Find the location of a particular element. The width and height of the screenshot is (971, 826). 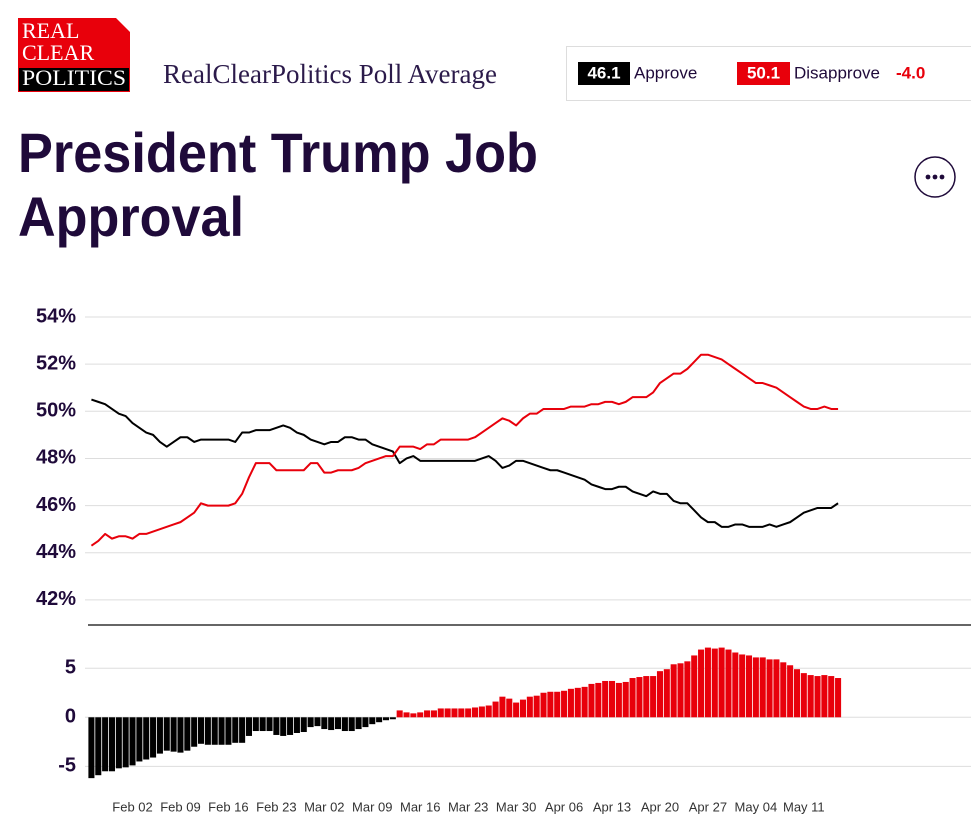

y-tick-label: 44% is located at coordinates (56, 552).